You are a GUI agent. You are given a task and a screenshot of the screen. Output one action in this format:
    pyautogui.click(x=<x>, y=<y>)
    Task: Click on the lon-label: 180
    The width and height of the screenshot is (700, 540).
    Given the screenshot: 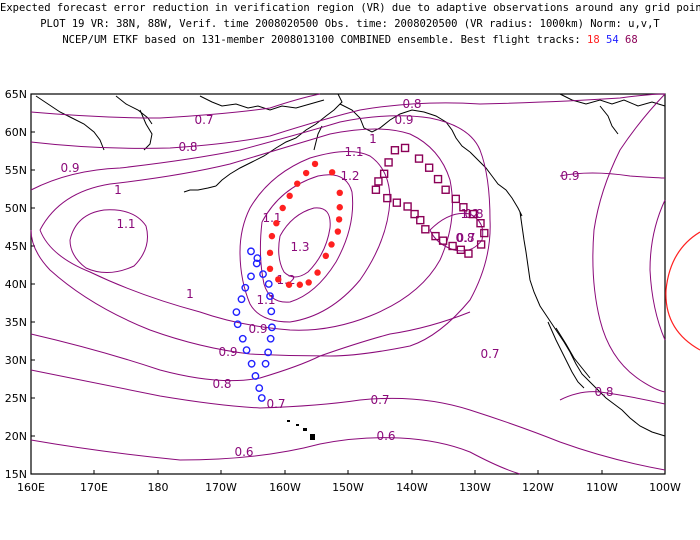 What is the action you would take?
    pyautogui.click(x=158, y=487)
    